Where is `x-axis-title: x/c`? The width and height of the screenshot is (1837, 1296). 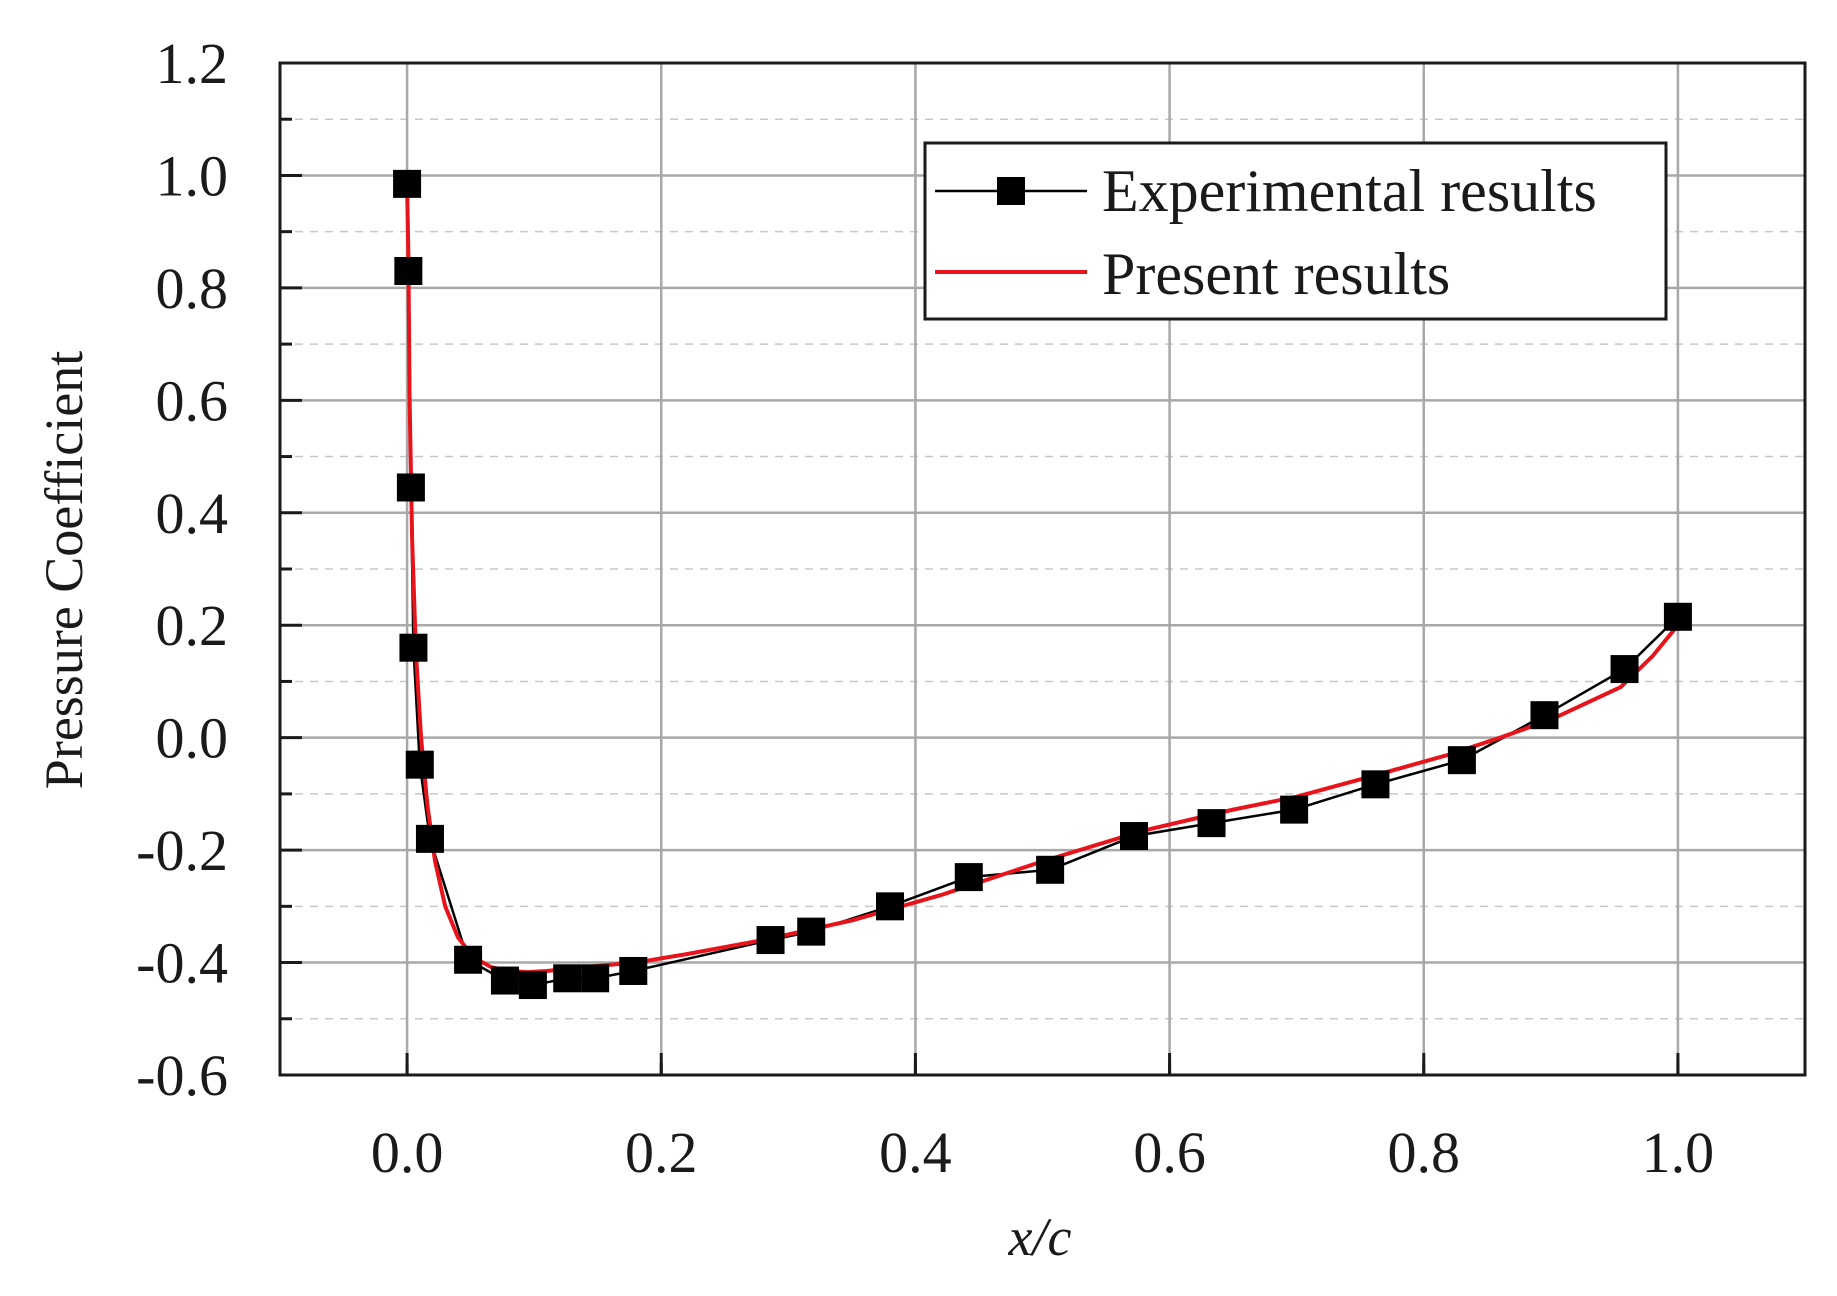
x-axis-title: x/c is located at coordinates (1040, 1237).